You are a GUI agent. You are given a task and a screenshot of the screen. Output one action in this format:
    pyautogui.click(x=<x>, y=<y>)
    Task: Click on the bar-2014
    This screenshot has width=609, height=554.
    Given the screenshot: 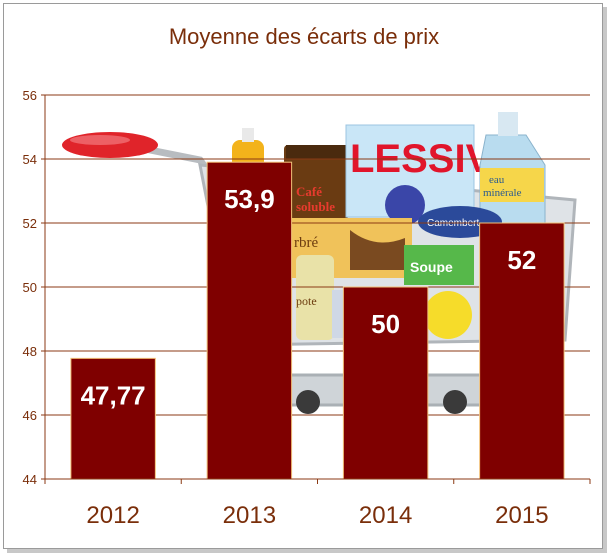 What is the action you would take?
    pyautogui.click(x=385, y=383)
    